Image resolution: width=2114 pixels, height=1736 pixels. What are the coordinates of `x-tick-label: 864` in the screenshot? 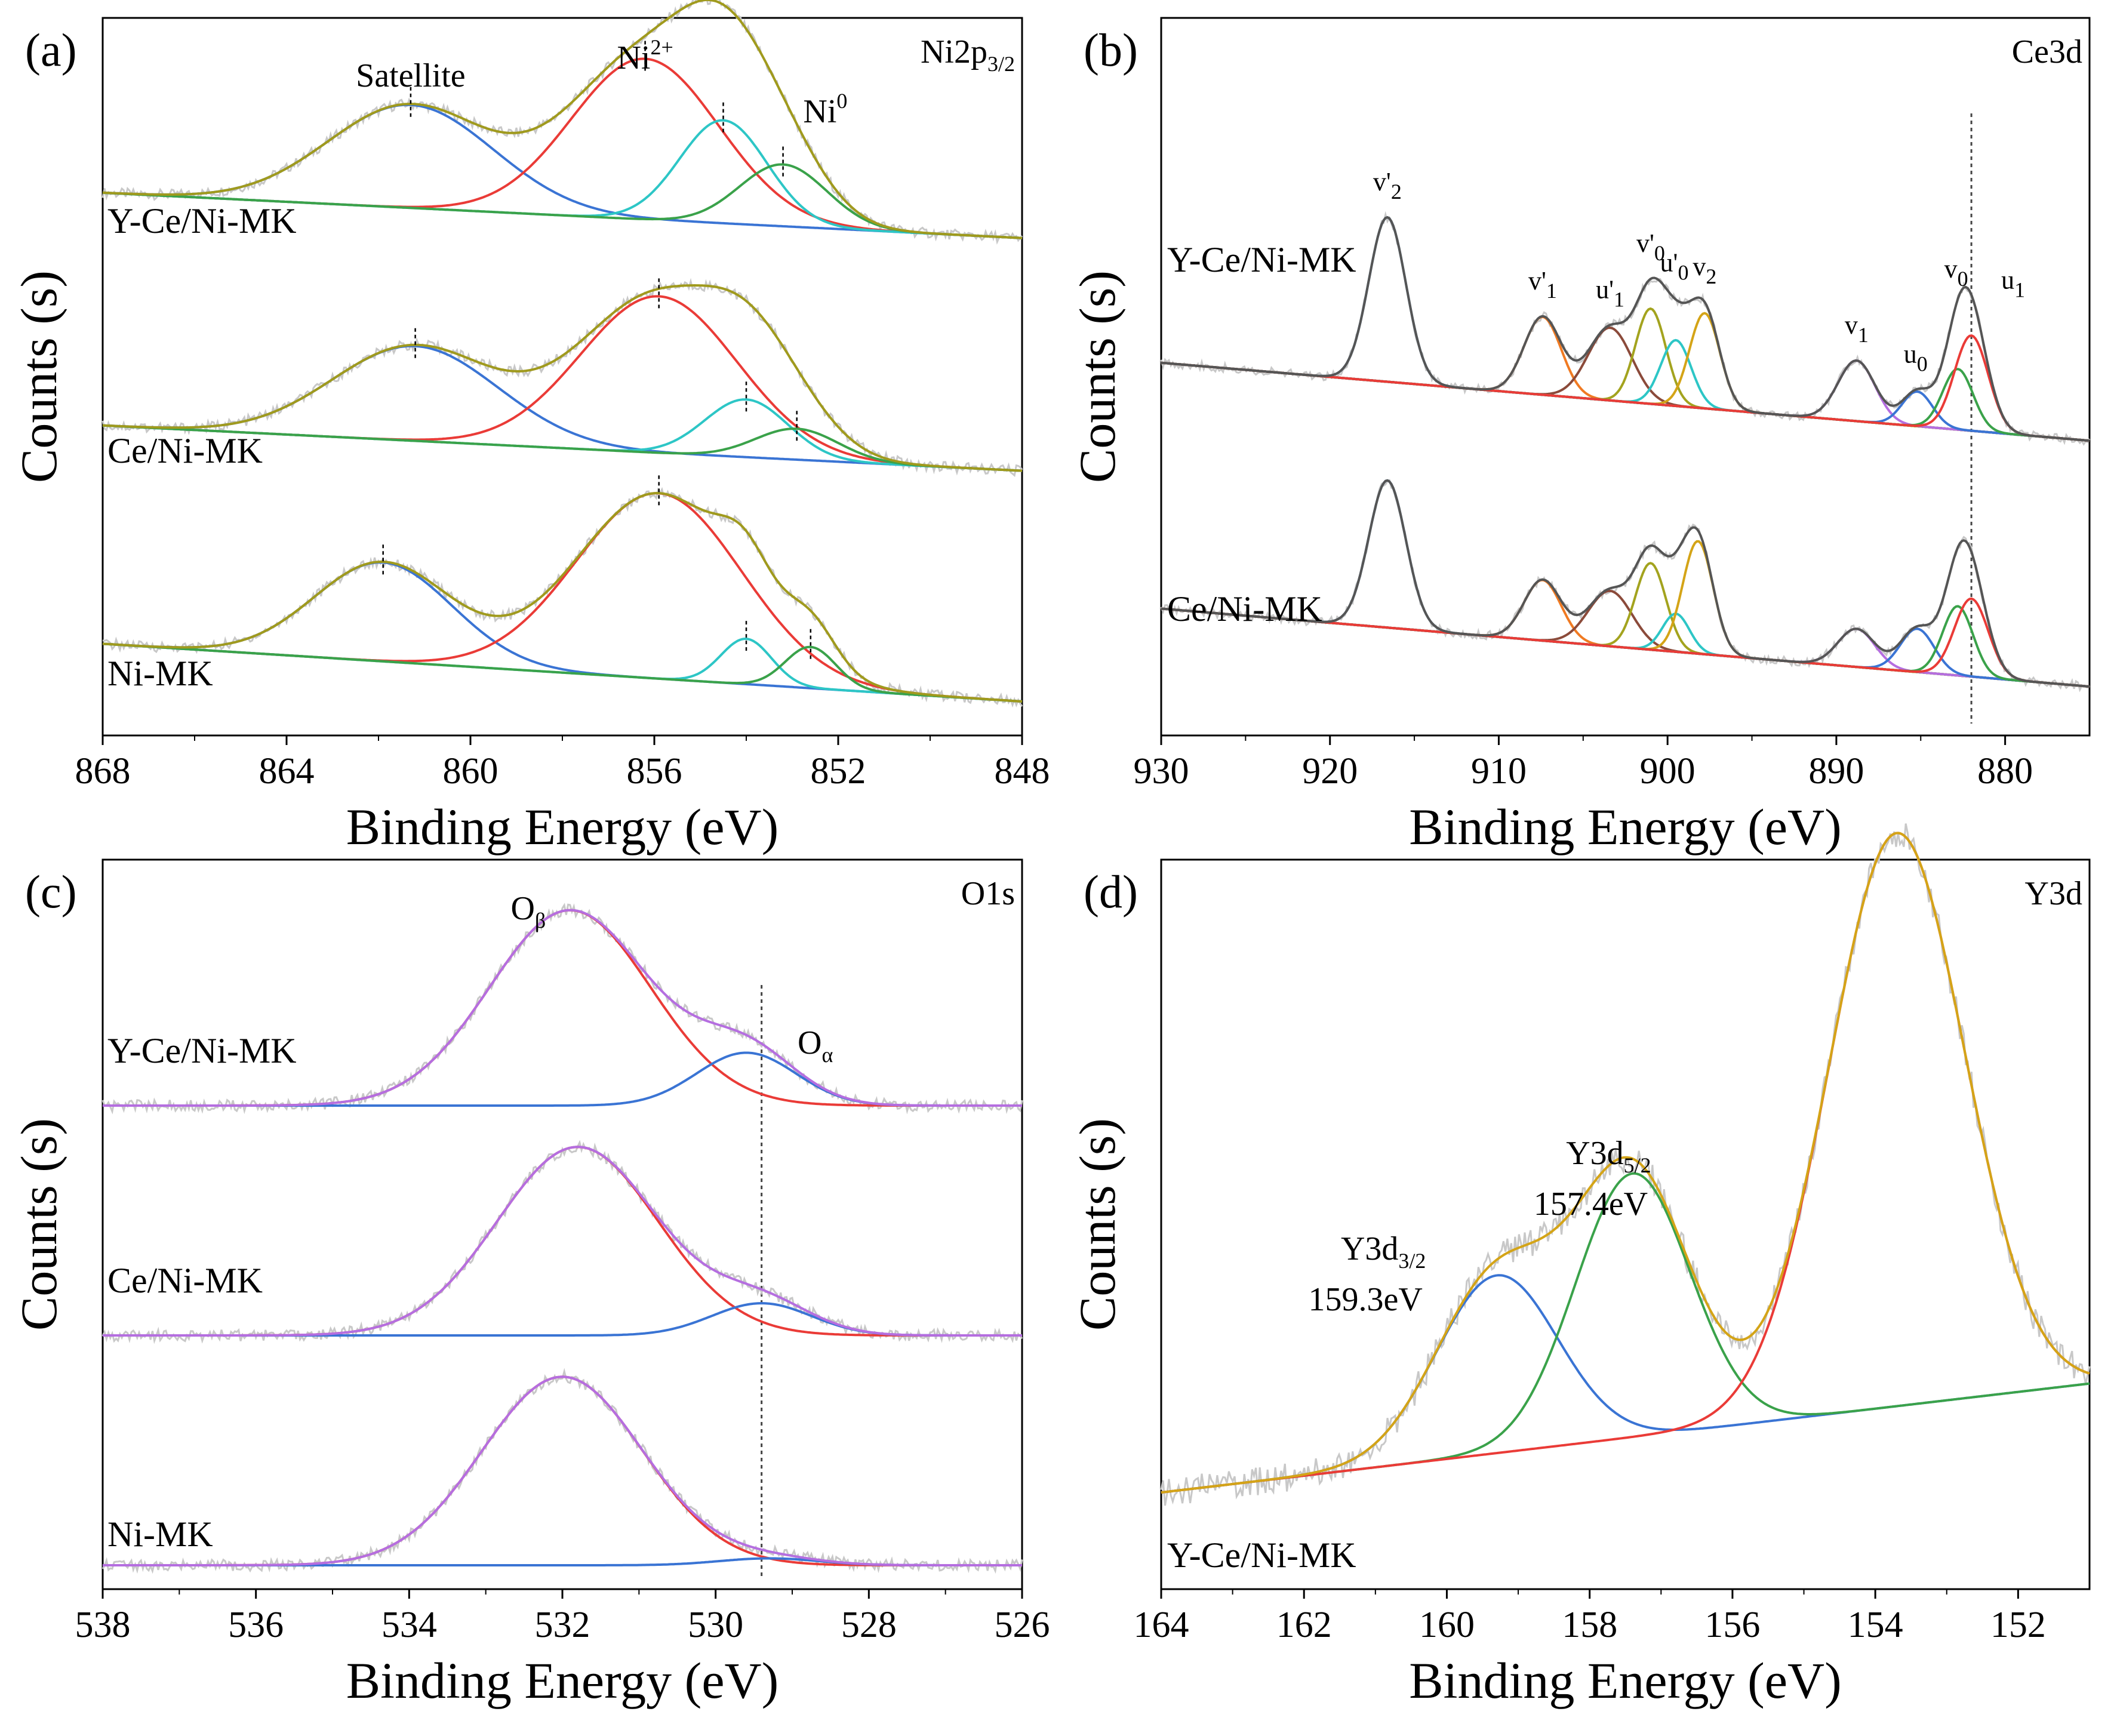 It's located at (287, 771).